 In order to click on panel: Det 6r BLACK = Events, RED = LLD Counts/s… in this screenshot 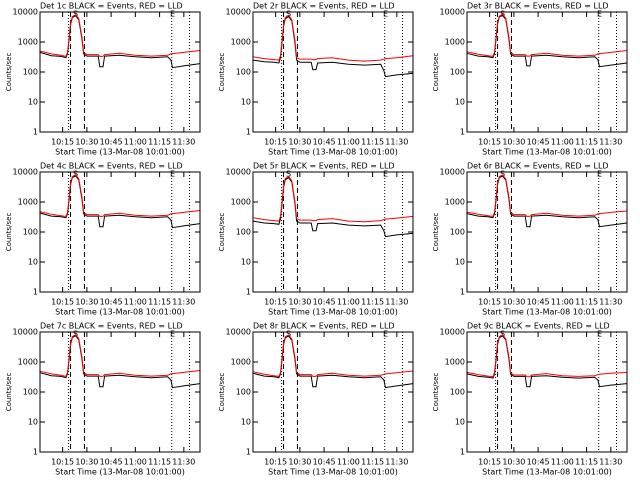, I will do `click(530, 239)`.